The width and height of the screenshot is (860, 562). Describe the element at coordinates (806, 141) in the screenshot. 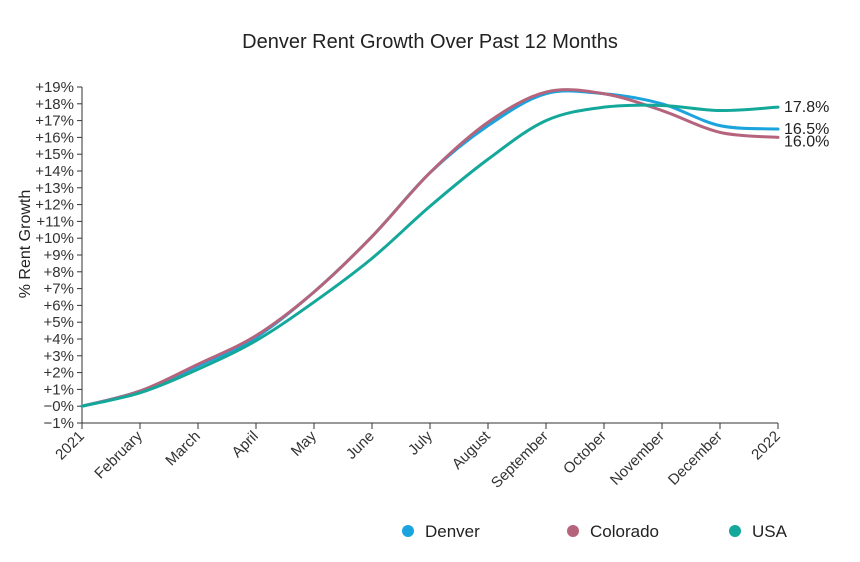

I see `end-label-colorado: 16.0%` at that location.